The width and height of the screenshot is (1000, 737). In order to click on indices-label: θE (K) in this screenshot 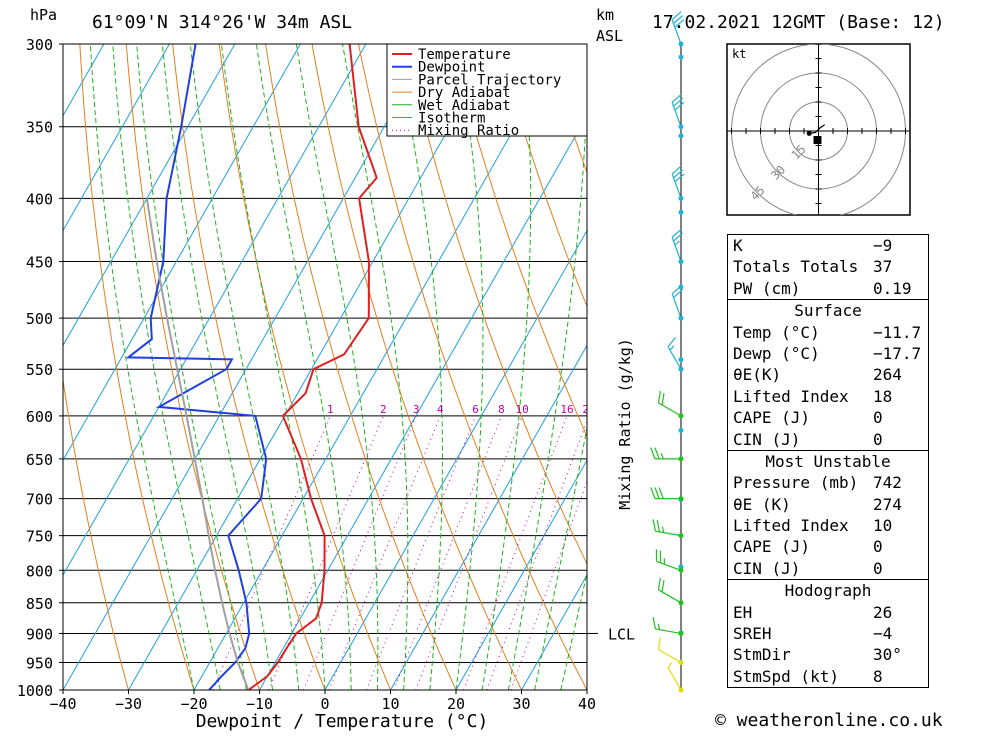, I will do `click(762, 504)`.